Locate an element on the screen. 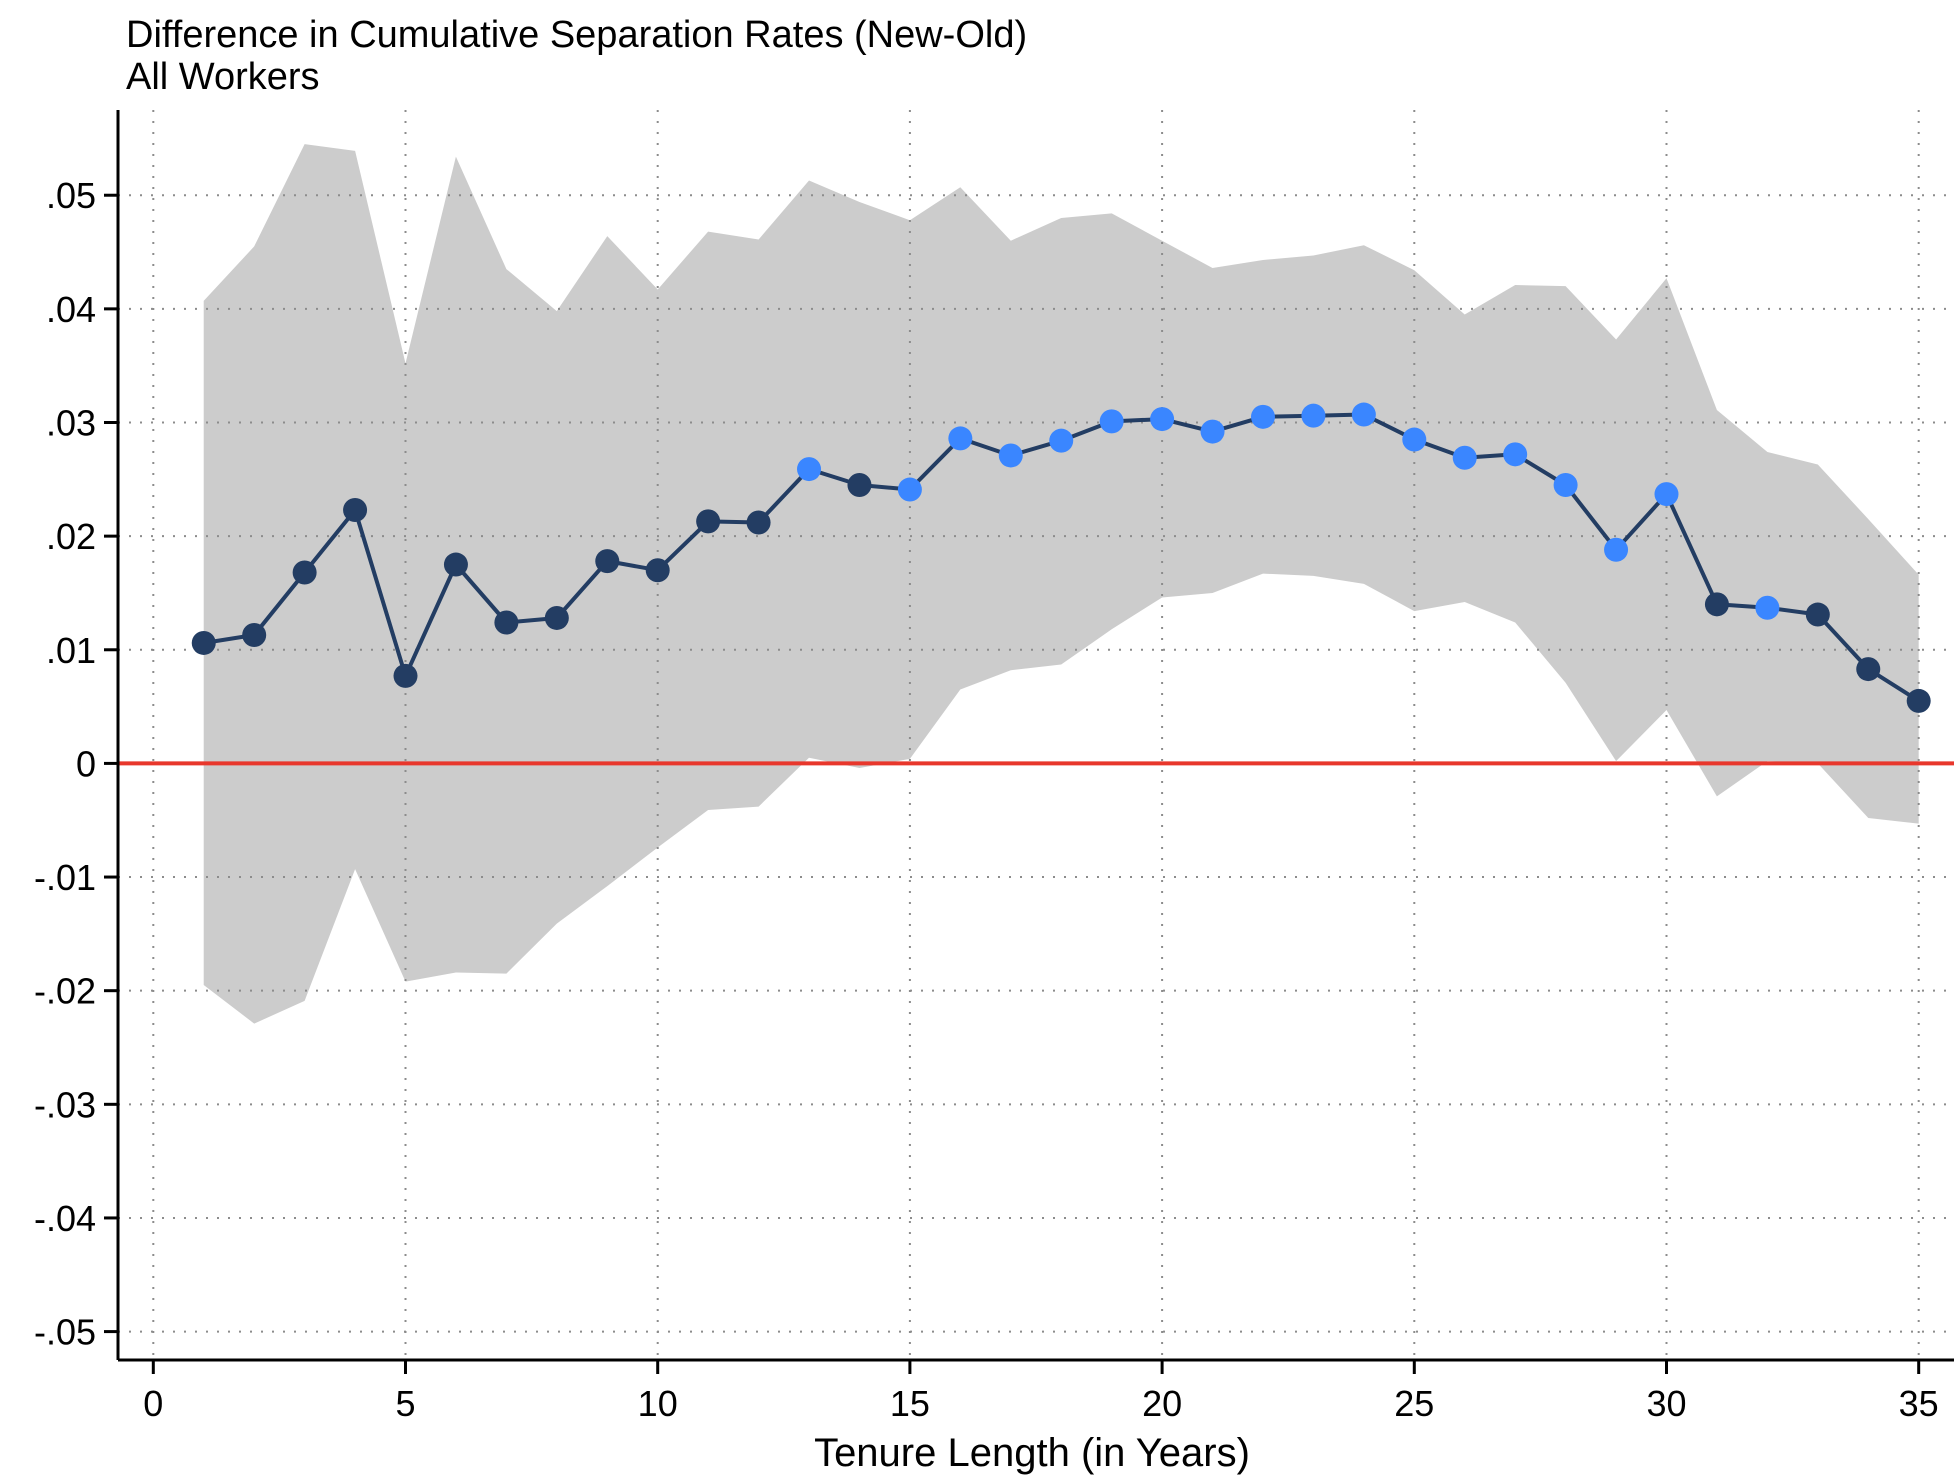  x-tick-label: 15 is located at coordinates (910, 1403).